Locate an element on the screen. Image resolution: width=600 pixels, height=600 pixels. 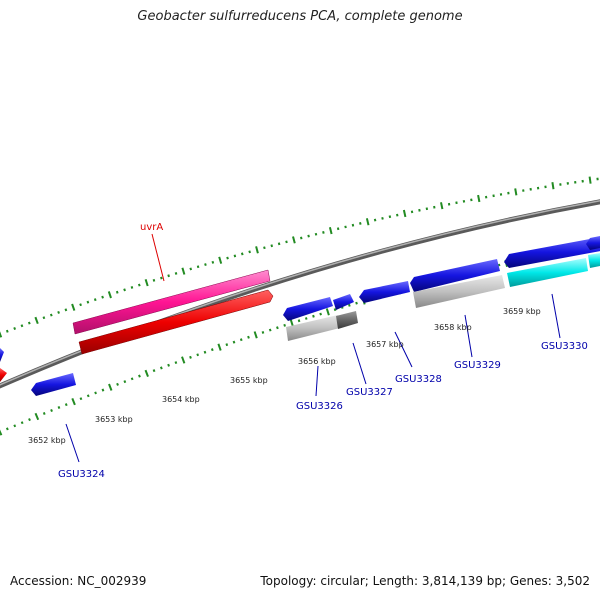
gene-GSU3328-blue is located at coordinates (455, 275).